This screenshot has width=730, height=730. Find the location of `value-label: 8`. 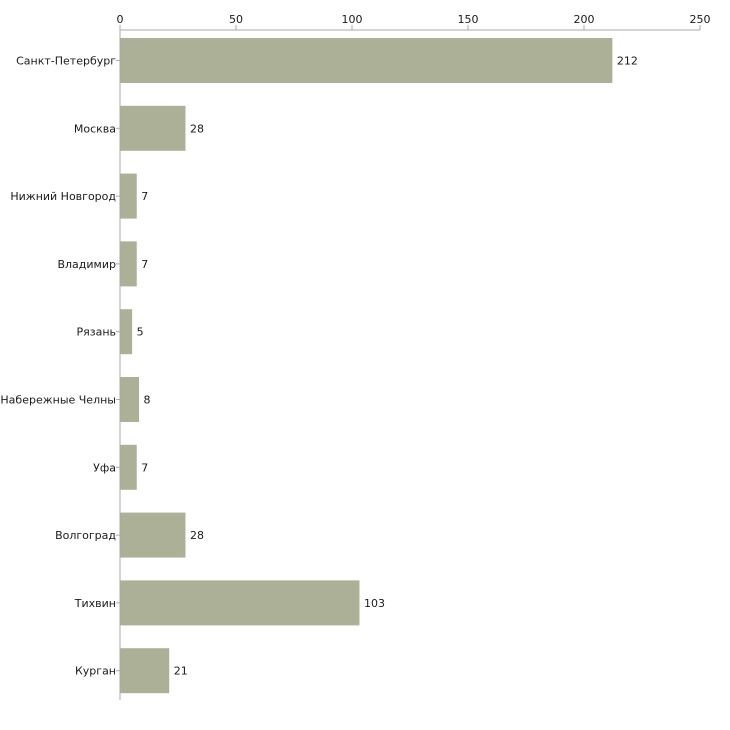

value-label: 8 is located at coordinates (147, 400).